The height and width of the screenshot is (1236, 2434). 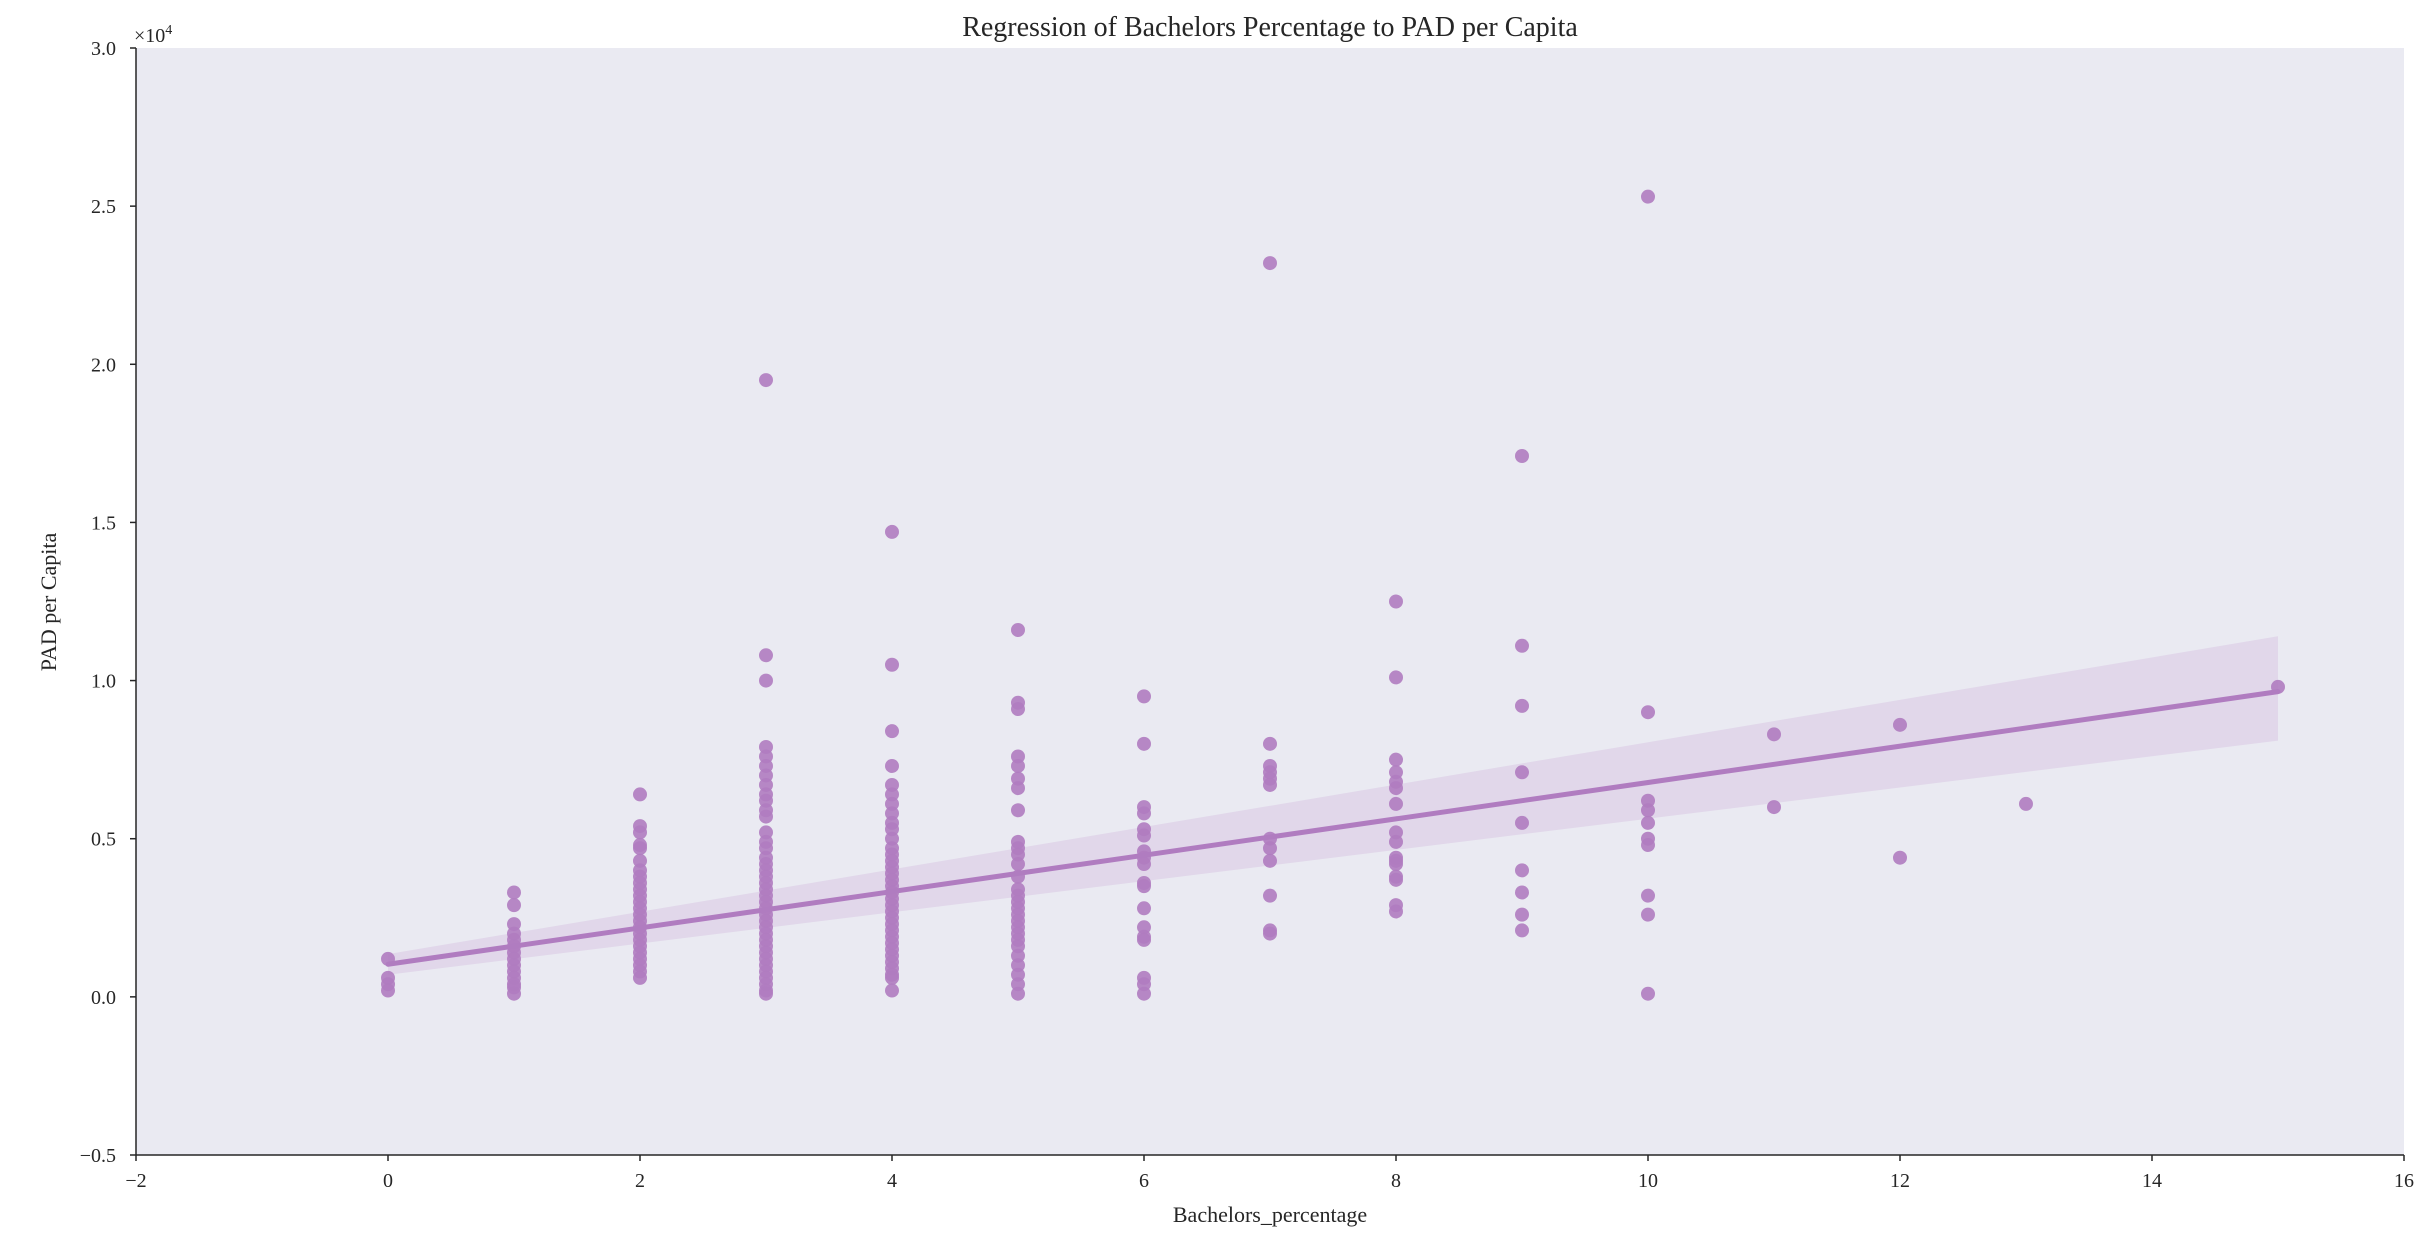 What do you see at coordinates (2152, 1181) in the screenshot?
I see `x-tick-label: 14` at bounding box center [2152, 1181].